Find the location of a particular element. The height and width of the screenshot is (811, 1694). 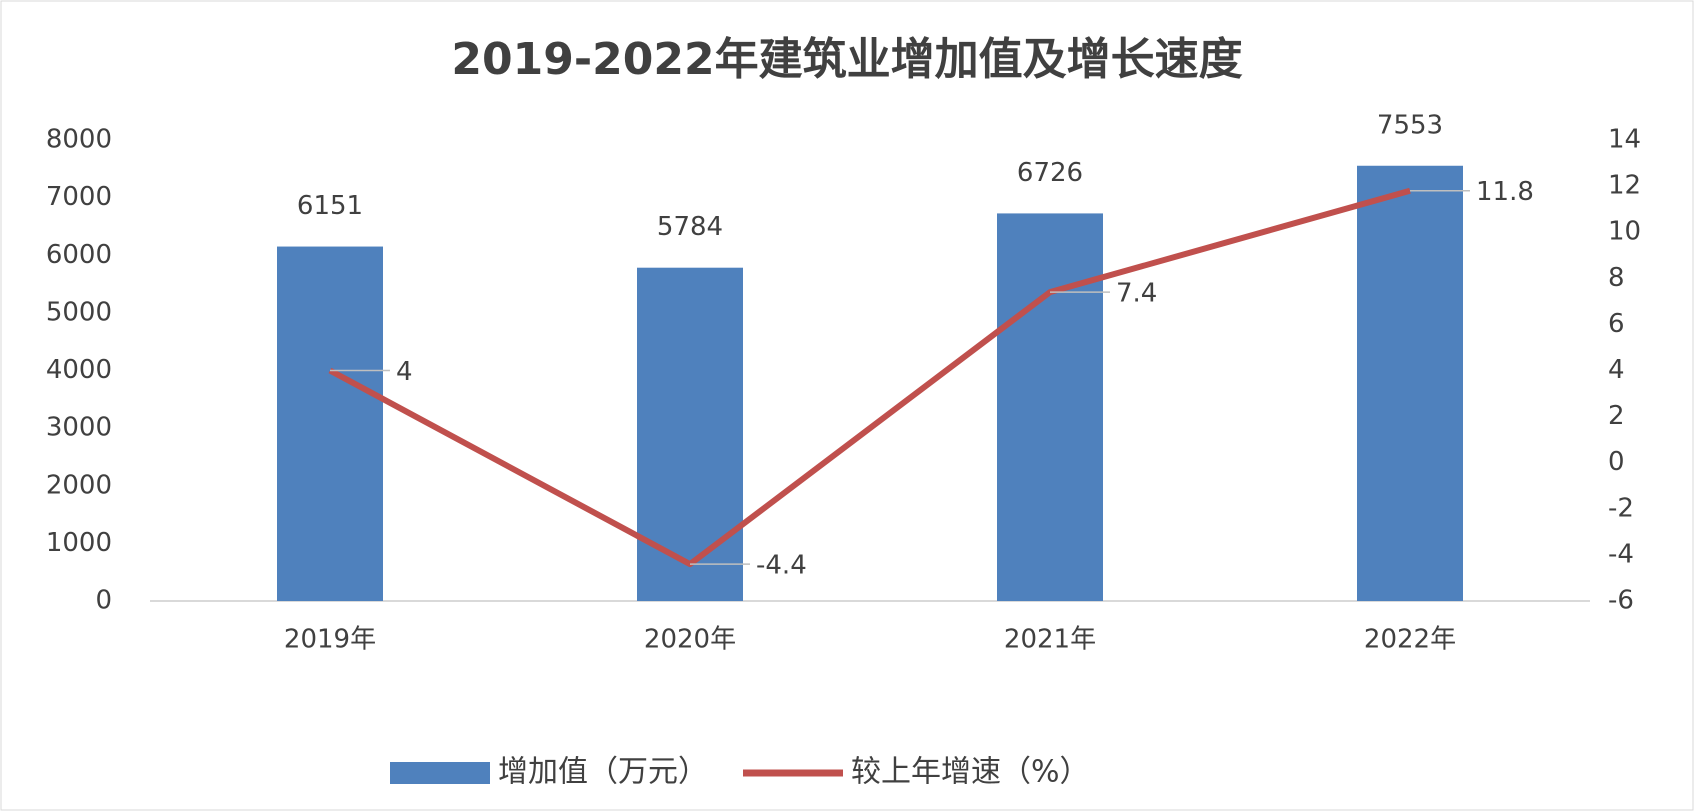

y-tick-label: 2000 is located at coordinates (79, 485).